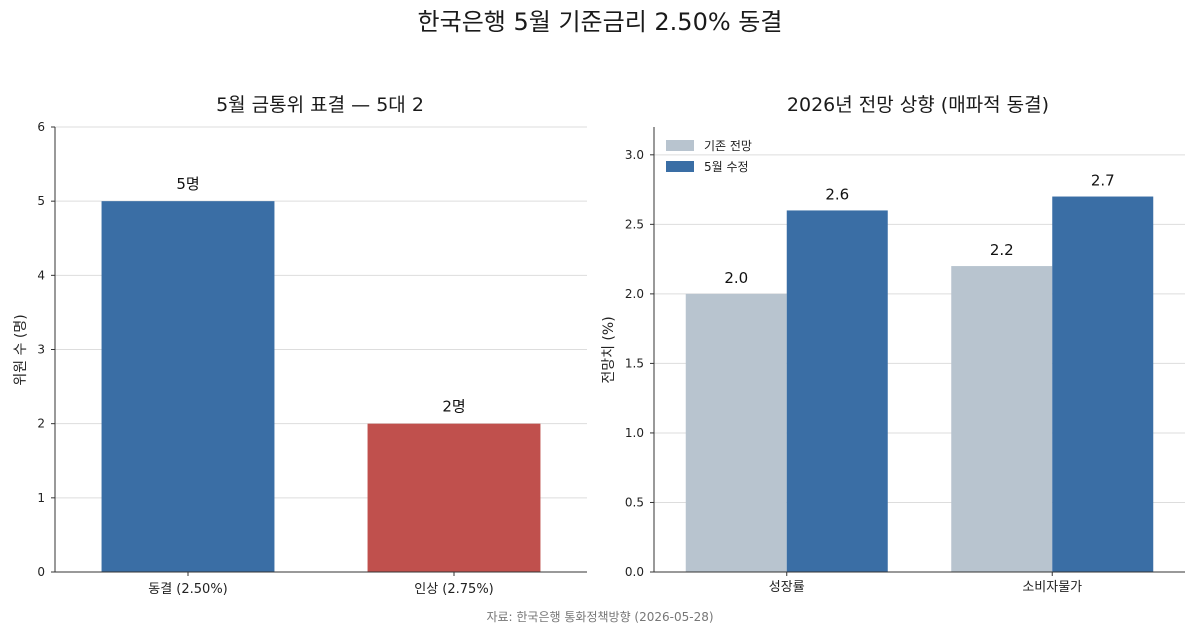 The width and height of the screenshot is (1200, 630). What do you see at coordinates (454, 589) in the screenshot?
I see `x-tick-label: 인상 (2.75%)` at bounding box center [454, 589].